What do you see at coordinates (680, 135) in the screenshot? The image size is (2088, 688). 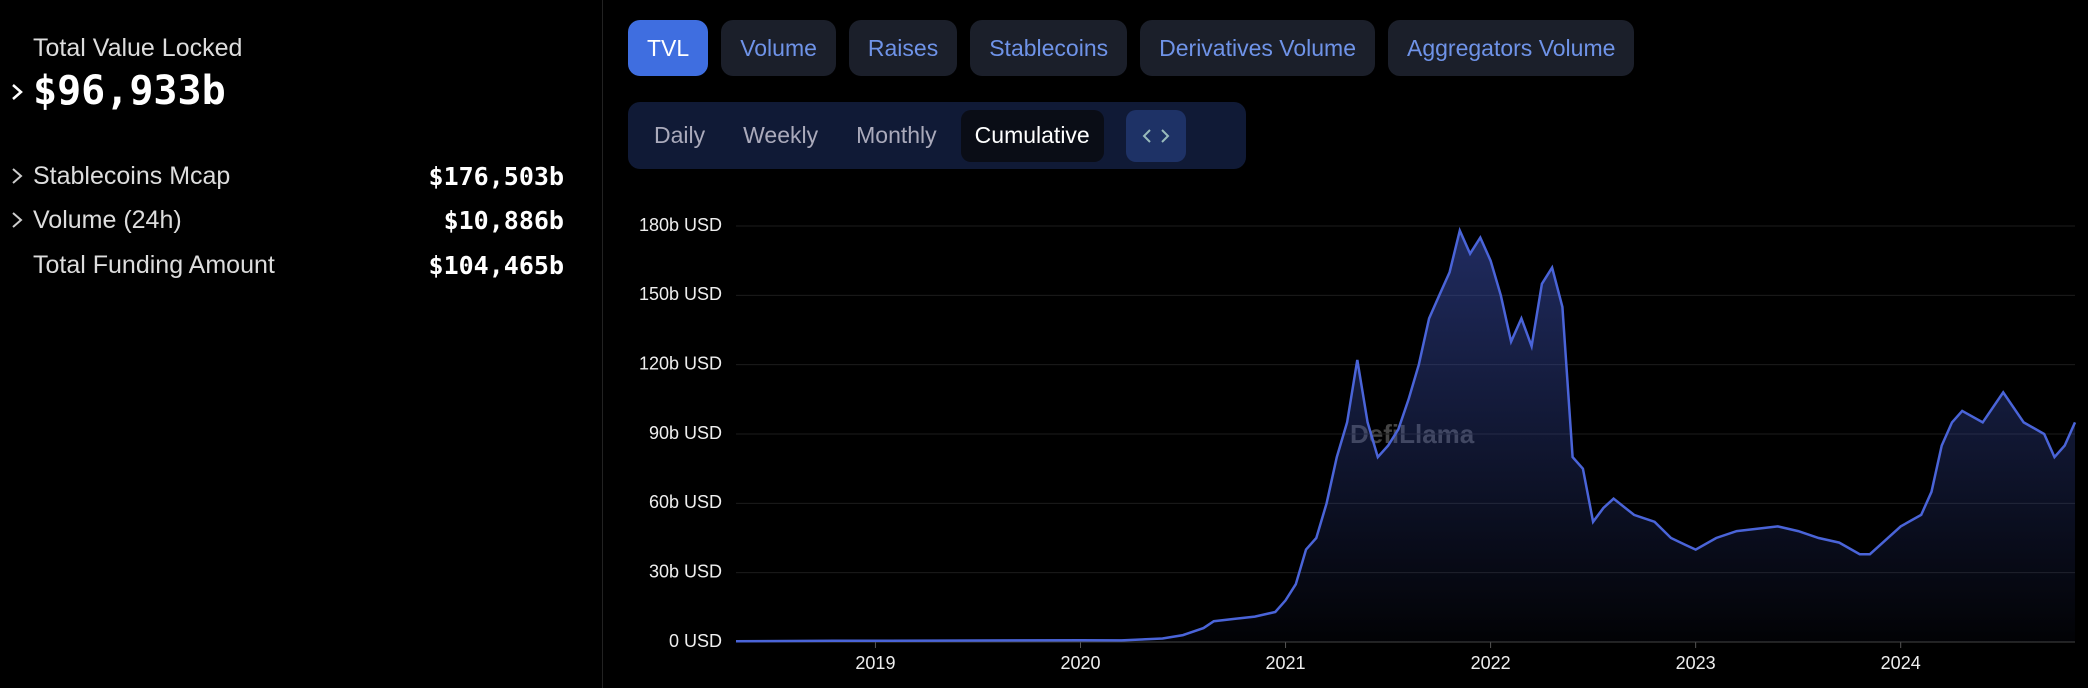 I see `period-button: Daily` at bounding box center [680, 135].